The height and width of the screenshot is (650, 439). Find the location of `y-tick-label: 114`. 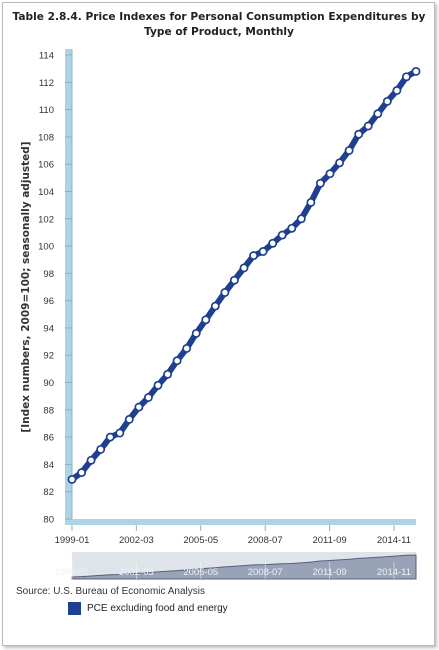

y-tick-label: 114 is located at coordinates (46, 56).